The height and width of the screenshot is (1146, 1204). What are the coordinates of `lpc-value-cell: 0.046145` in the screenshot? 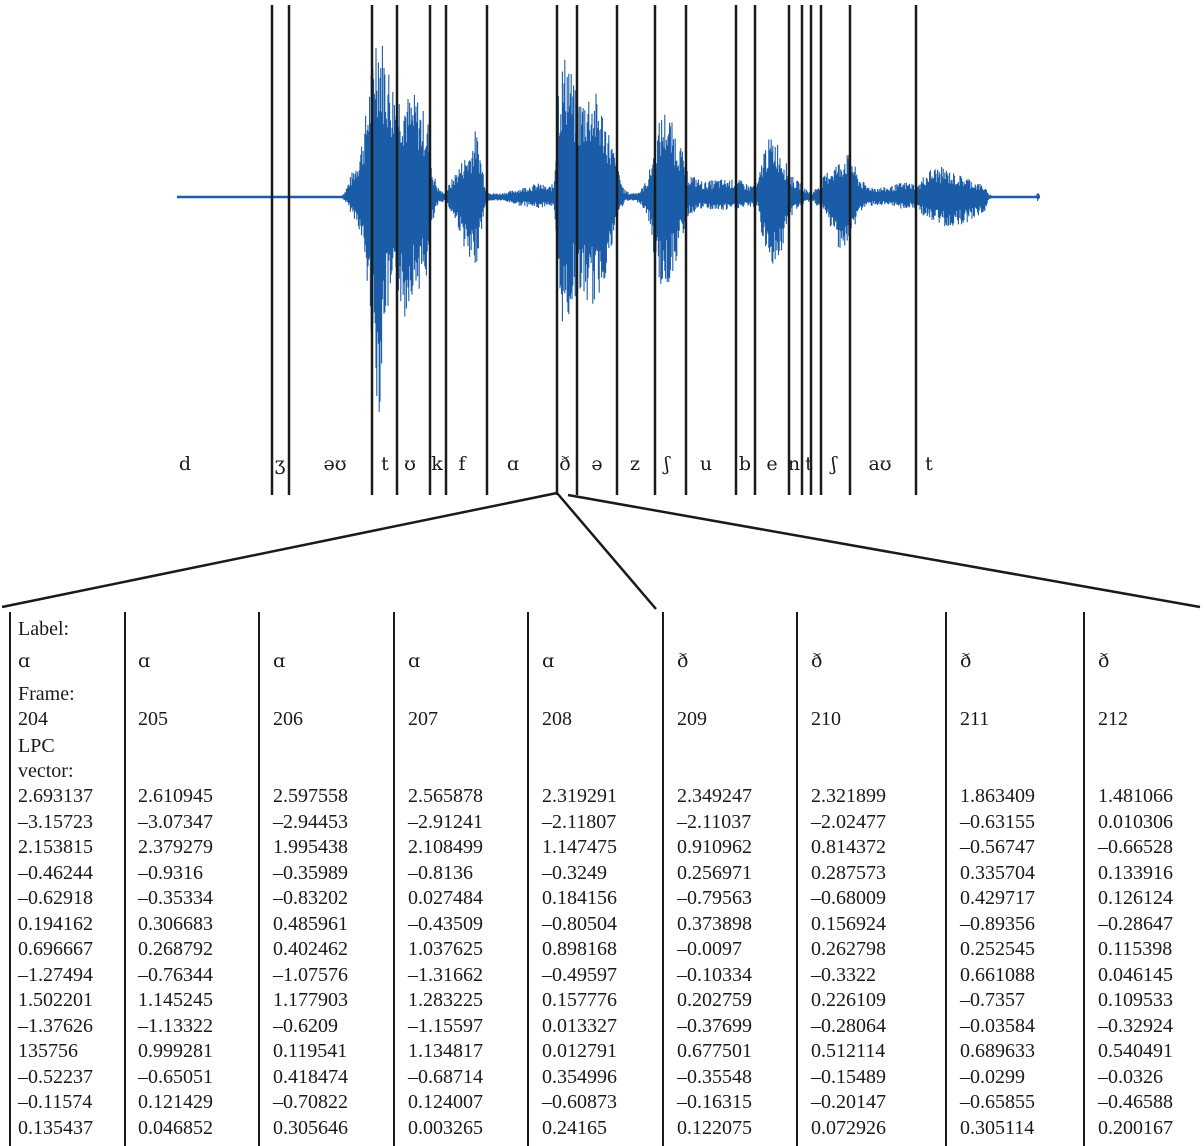 It's located at (1135, 974).